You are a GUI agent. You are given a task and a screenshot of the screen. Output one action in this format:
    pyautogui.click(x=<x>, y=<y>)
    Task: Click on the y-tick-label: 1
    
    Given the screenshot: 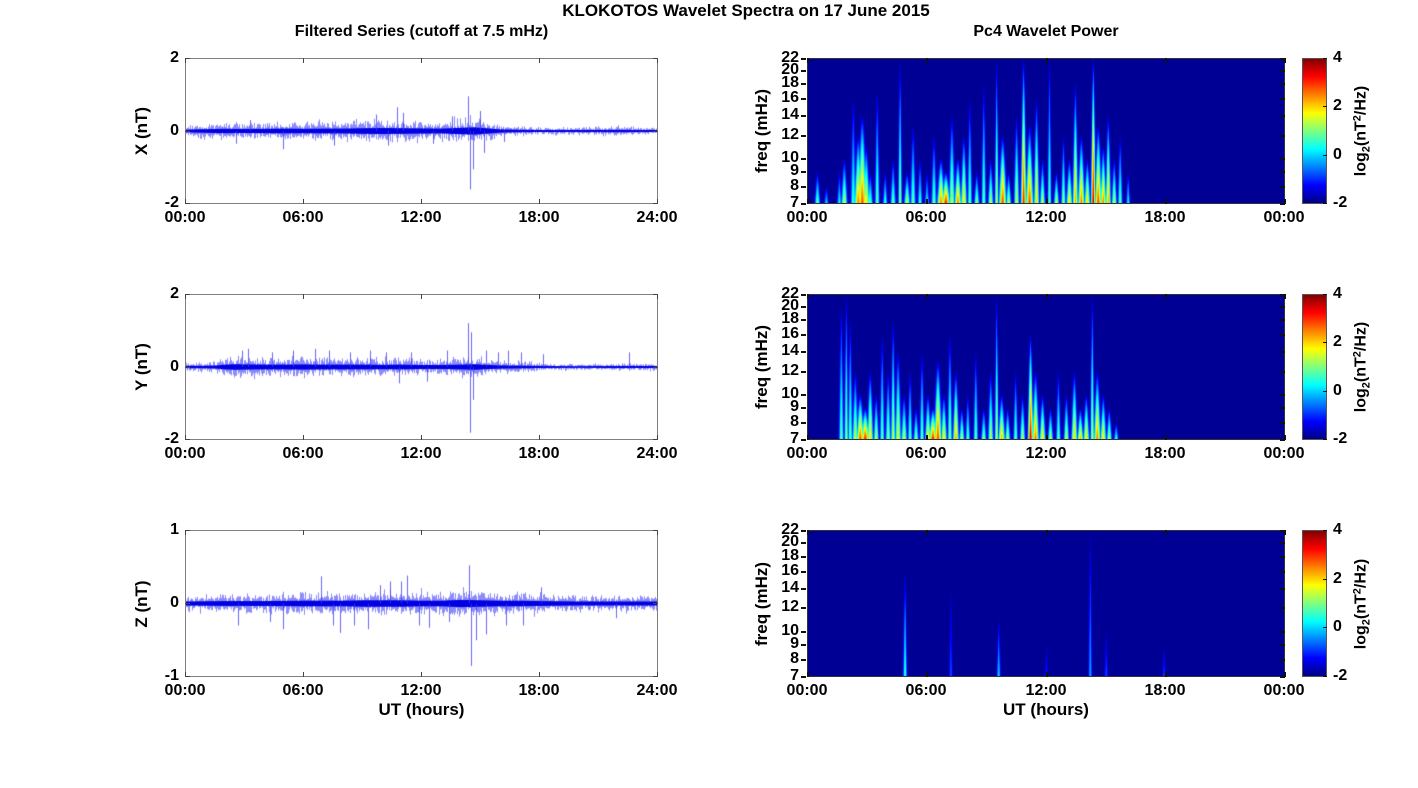 What is the action you would take?
    pyautogui.click(x=174, y=529)
    